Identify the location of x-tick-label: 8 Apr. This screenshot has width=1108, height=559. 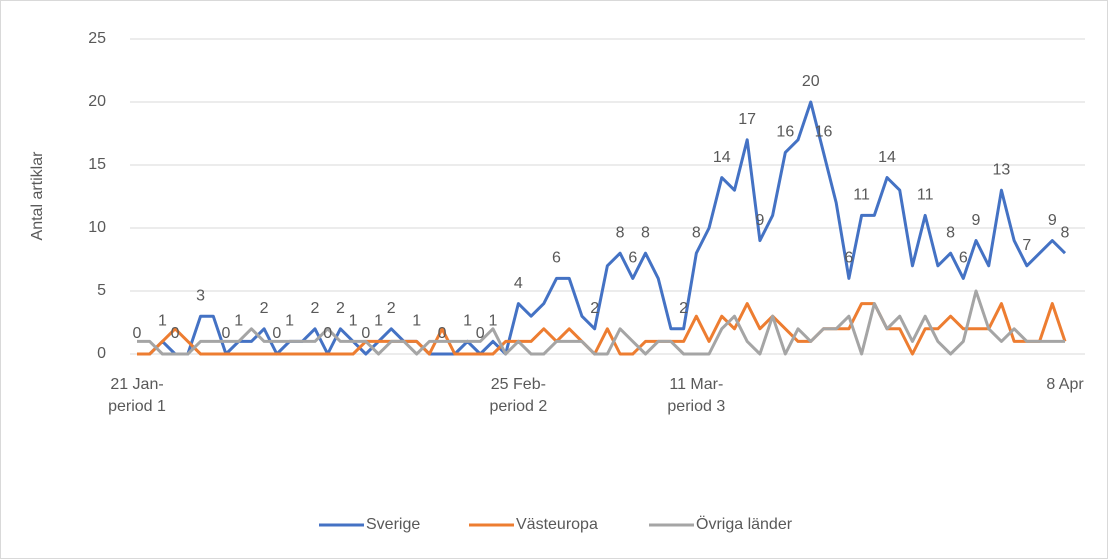
(1065, 384).